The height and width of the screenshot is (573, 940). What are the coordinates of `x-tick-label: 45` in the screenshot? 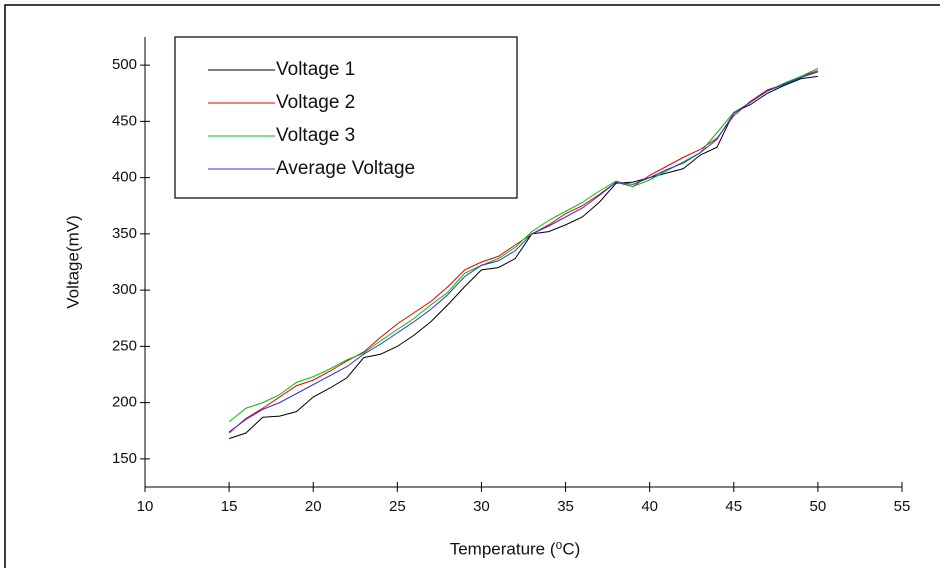 It's located at (733, 506).